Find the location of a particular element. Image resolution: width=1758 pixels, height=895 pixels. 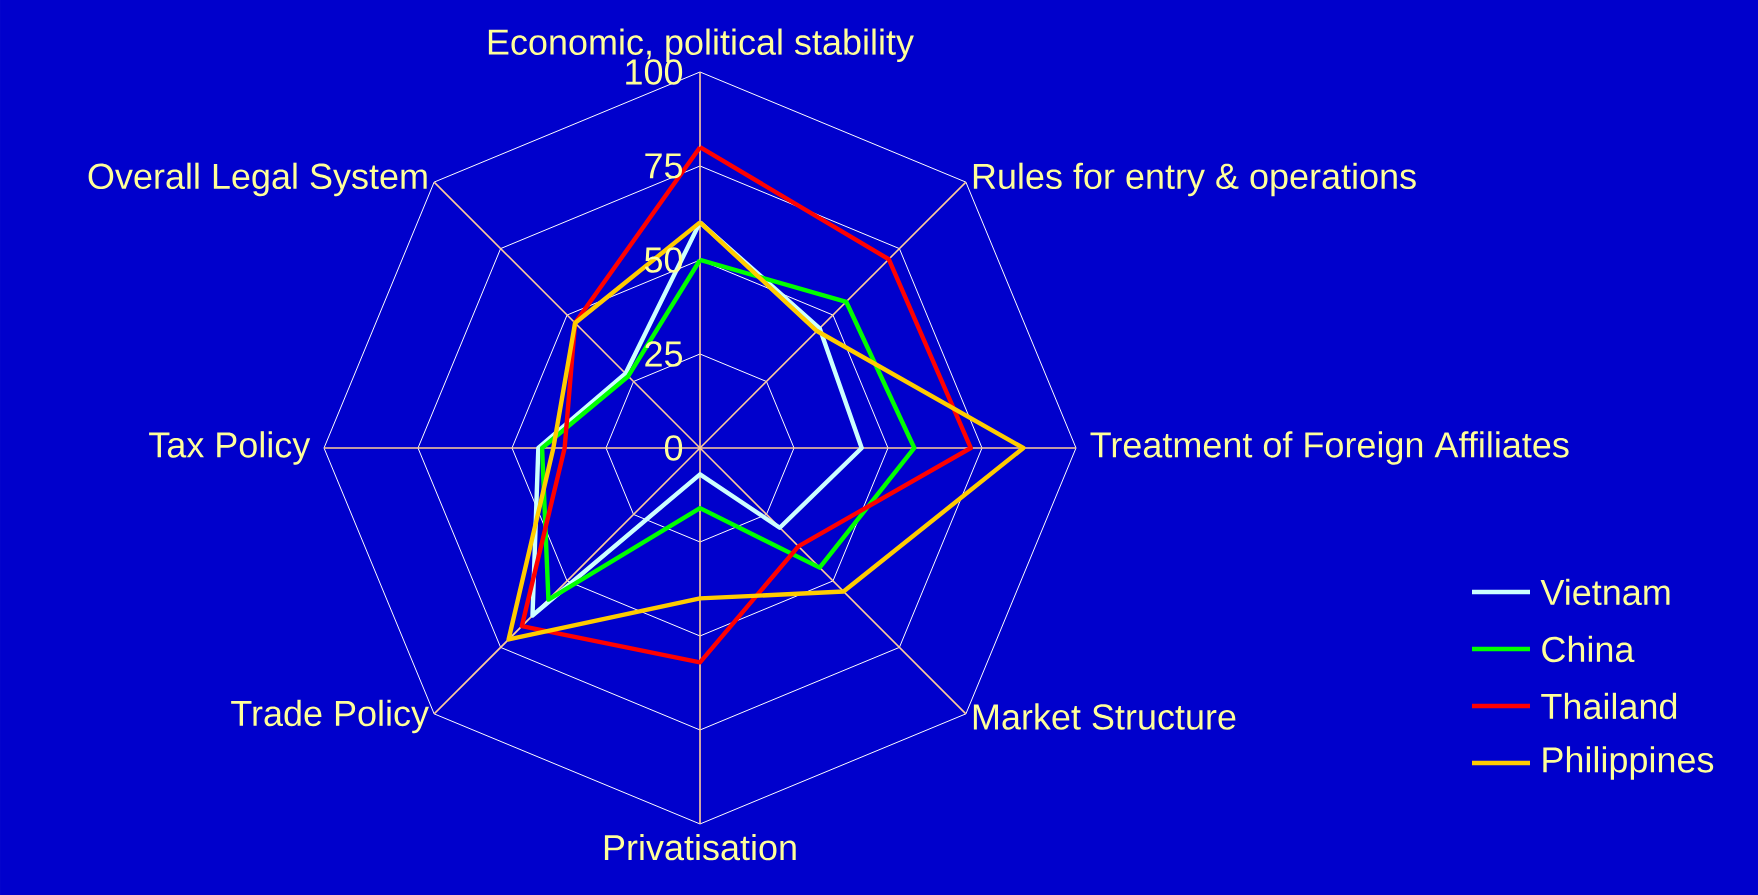

legend-label: Vietnam is located at coordinates (1605, 592).